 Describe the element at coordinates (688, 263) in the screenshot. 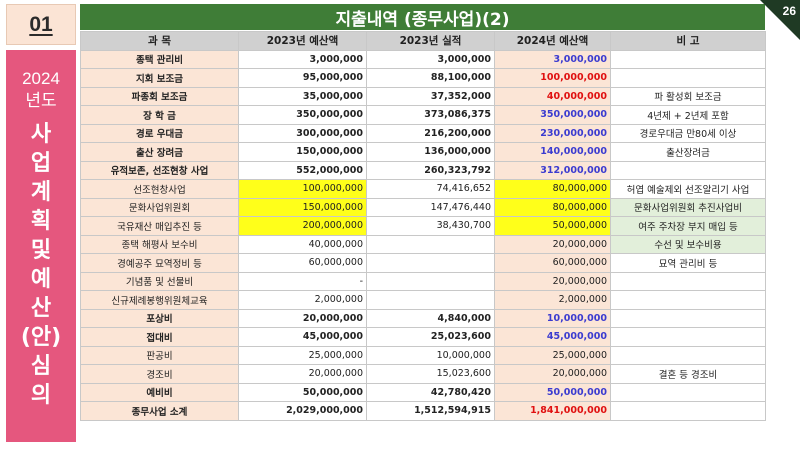

I see `cell-note: 묘역 관리비 등` at that location.